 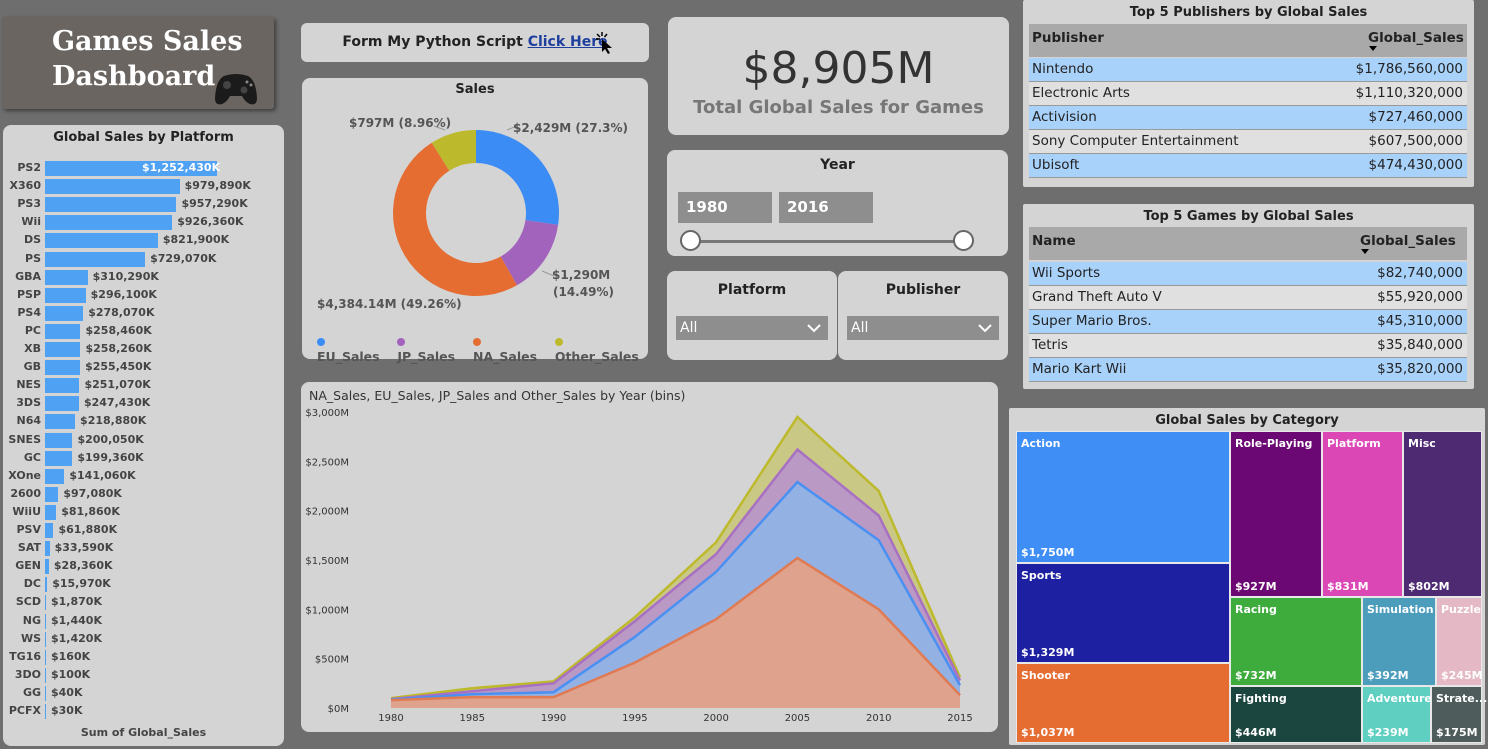 What do you see at coordinates (143, 441) in the screenshot?
I see `platform-bar-row: SNES $200,050K` at bounding box center [143, 441].